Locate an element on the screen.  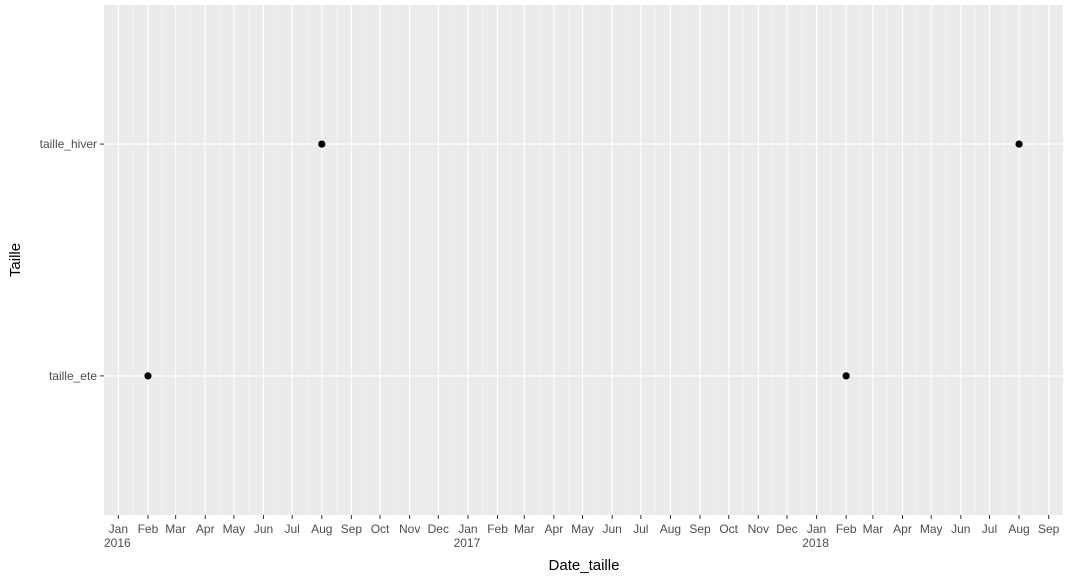
x-tick-label: Jan 2017 is located at coordinates (467, 536).